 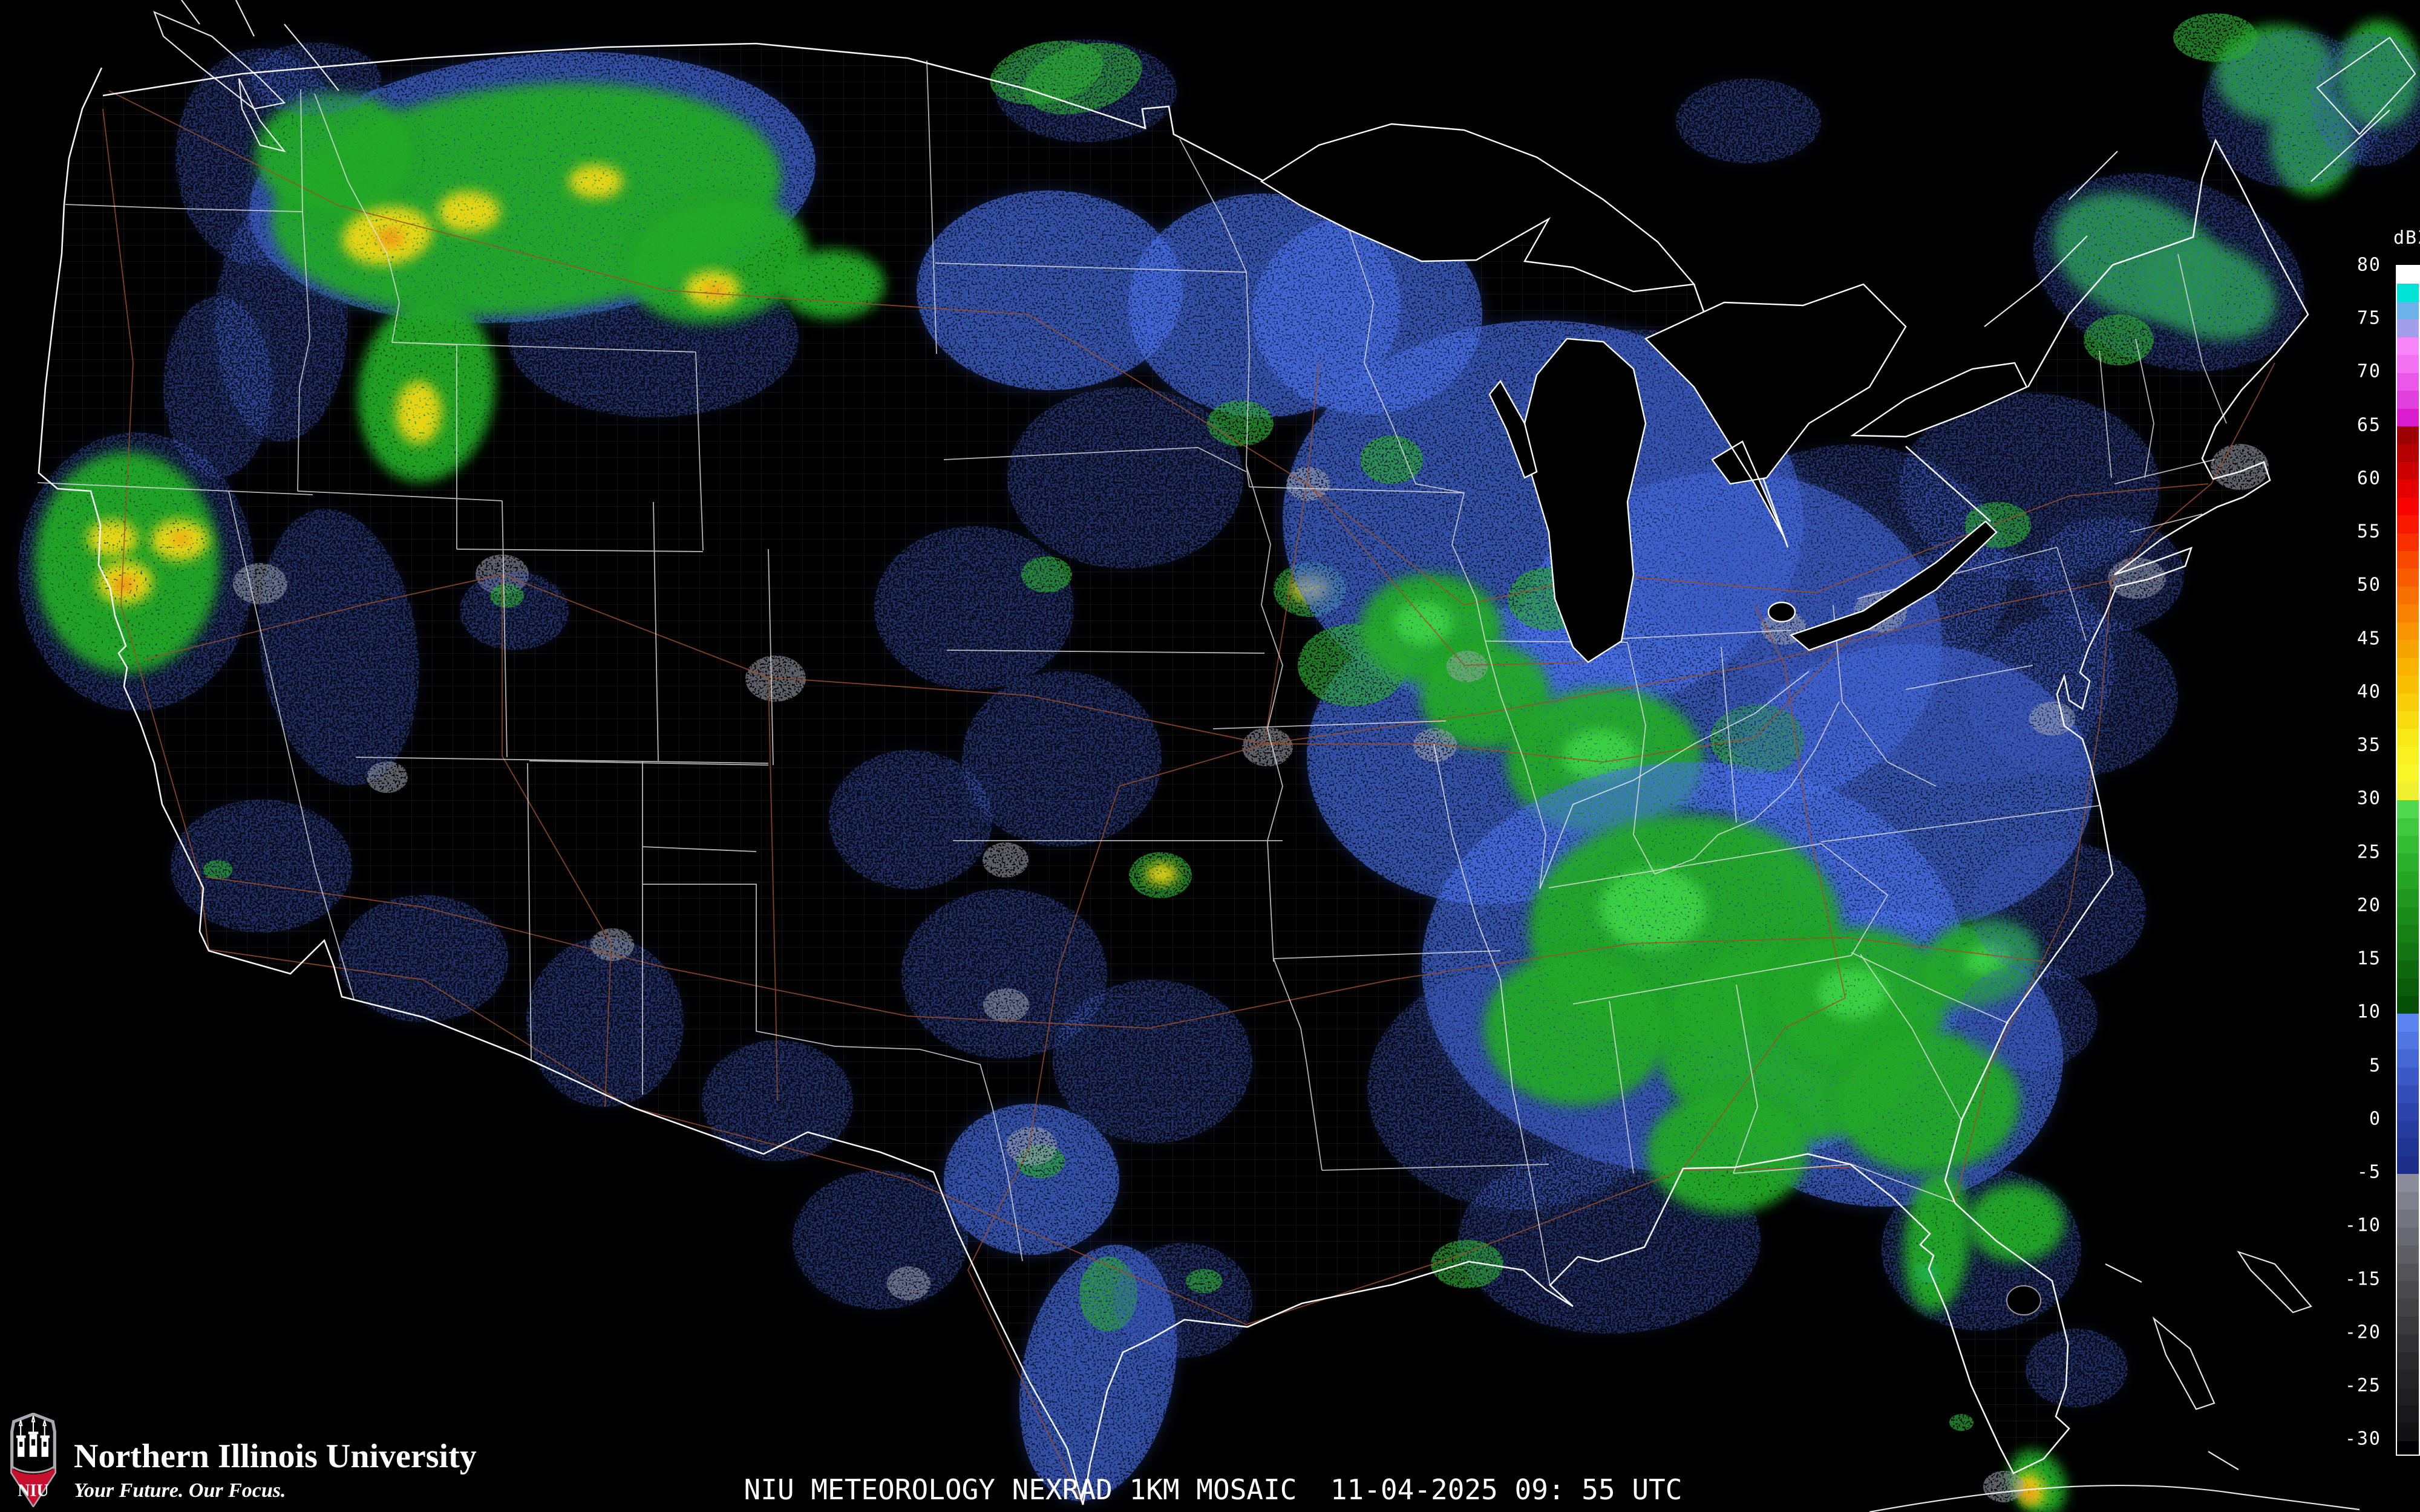 I want to click on colorbar-tick--15: -15, so click(x=2362, y=1279).